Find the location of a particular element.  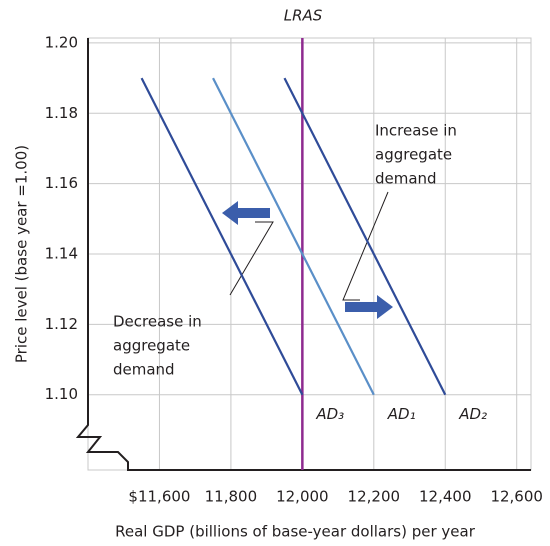

x-tick-label: 12,000 is located at coordinates (302, 497).